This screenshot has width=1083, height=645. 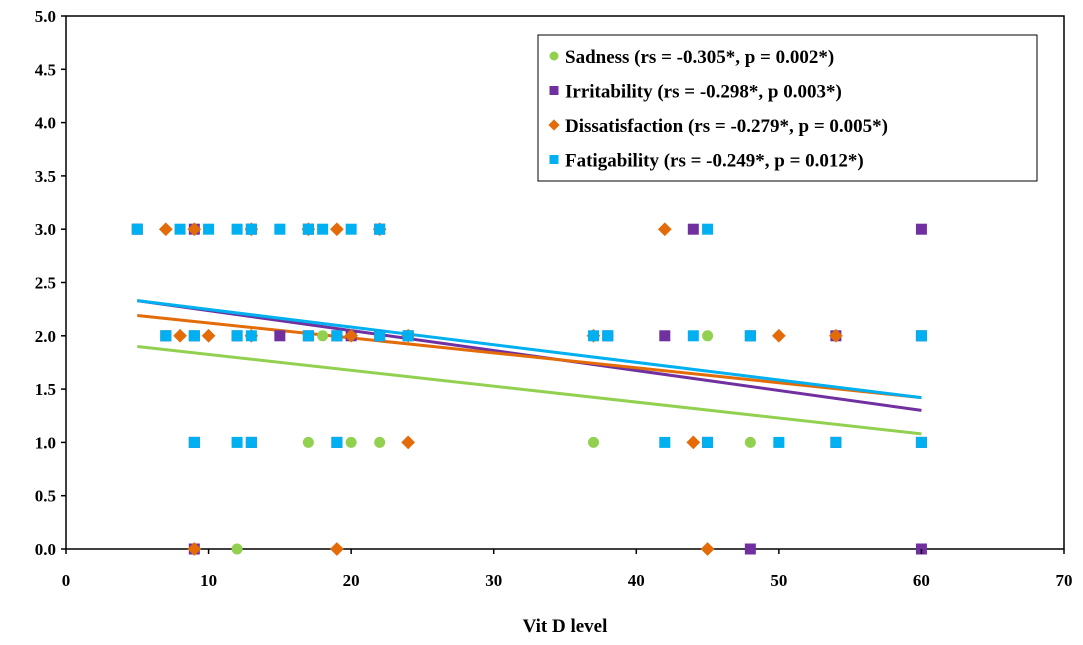 I want to click on x-tick-label: 30, so click(x=493, y=580).